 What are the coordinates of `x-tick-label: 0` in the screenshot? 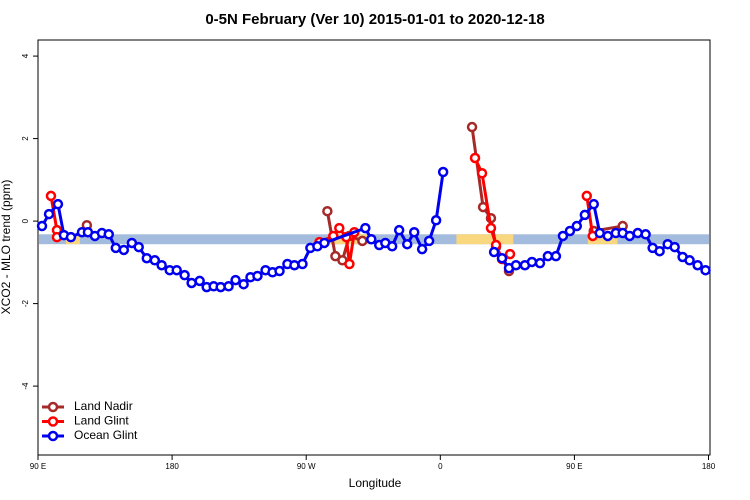 It's located at (440, 466).